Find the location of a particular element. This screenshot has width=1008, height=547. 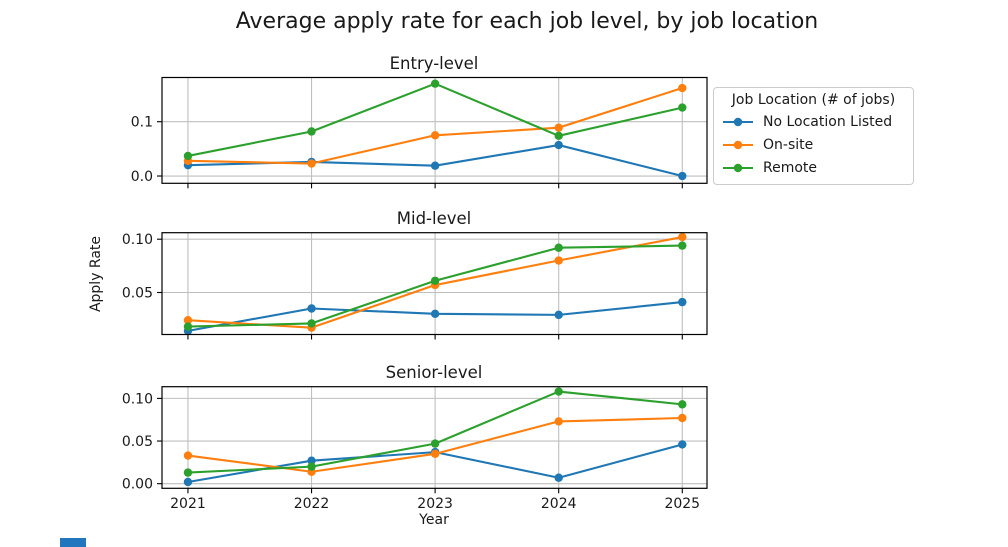

x-axis-label: Year is located at coordinates (434, 520).